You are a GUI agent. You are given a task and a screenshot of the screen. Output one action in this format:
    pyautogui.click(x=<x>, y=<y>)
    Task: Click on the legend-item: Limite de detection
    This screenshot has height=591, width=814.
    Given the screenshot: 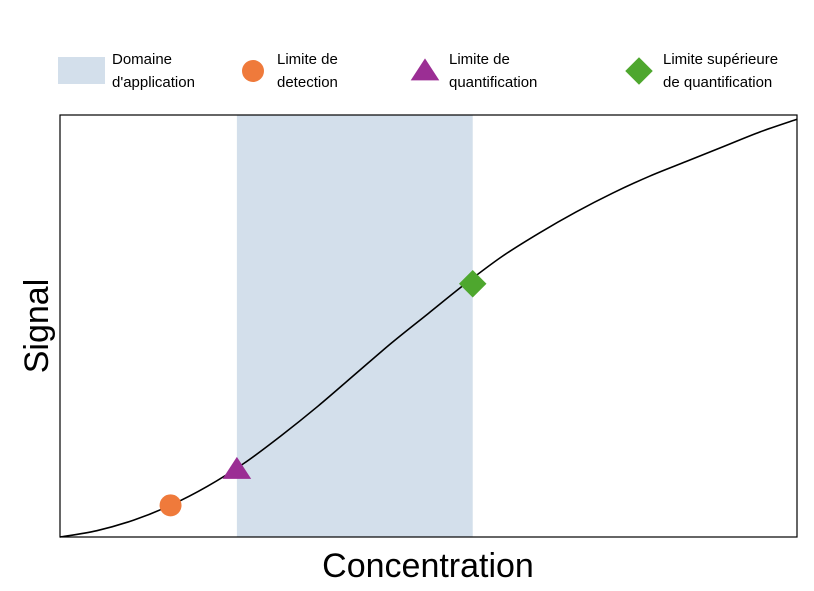 What is the action you would take?
    pyautogui.click(x=290, y=71)
    